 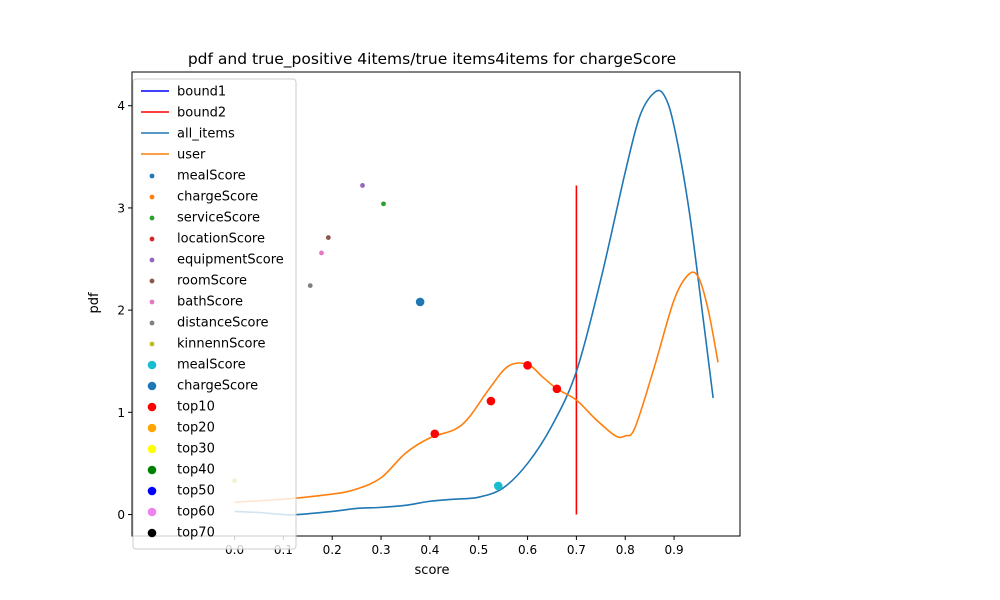 I want to click on legend-label-kinnennscore: kinnennScore, so click(x=221, y=344).